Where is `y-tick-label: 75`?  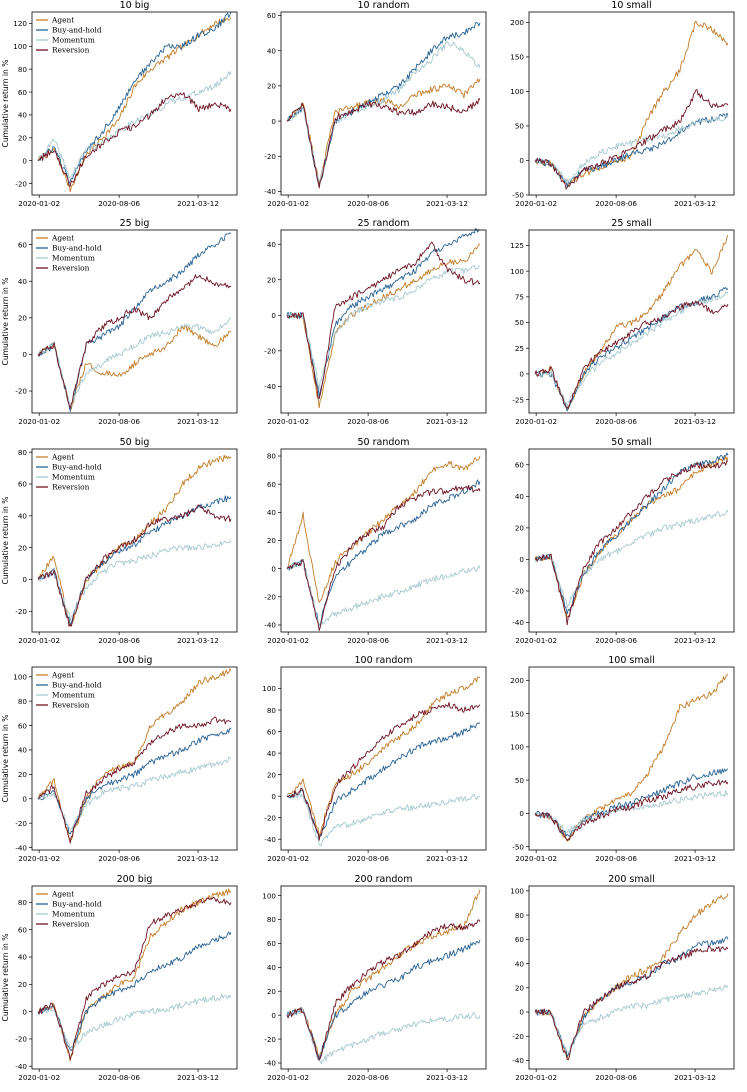
y-tick-label: 75 is located at coordinates (519, 297).